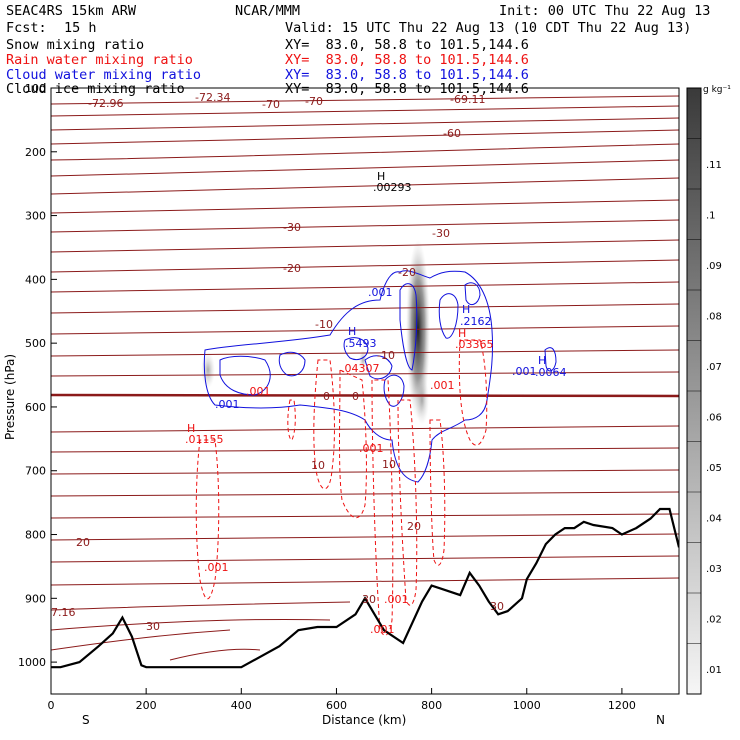 The height and width of the screenshot is (740, 740). Describe the element at coordinates (35, 343) in the screenshot. I see `y-tick-label: 500` at that location.